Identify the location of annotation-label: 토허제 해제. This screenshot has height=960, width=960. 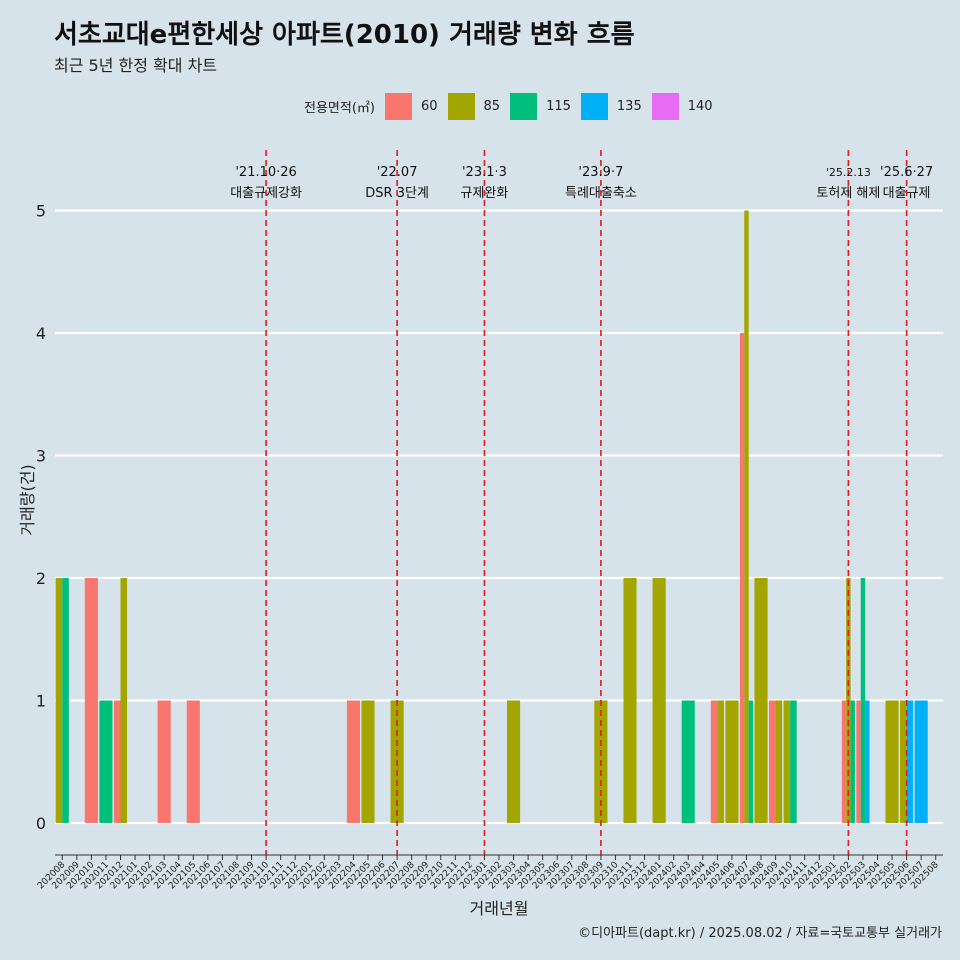
(848, 193).